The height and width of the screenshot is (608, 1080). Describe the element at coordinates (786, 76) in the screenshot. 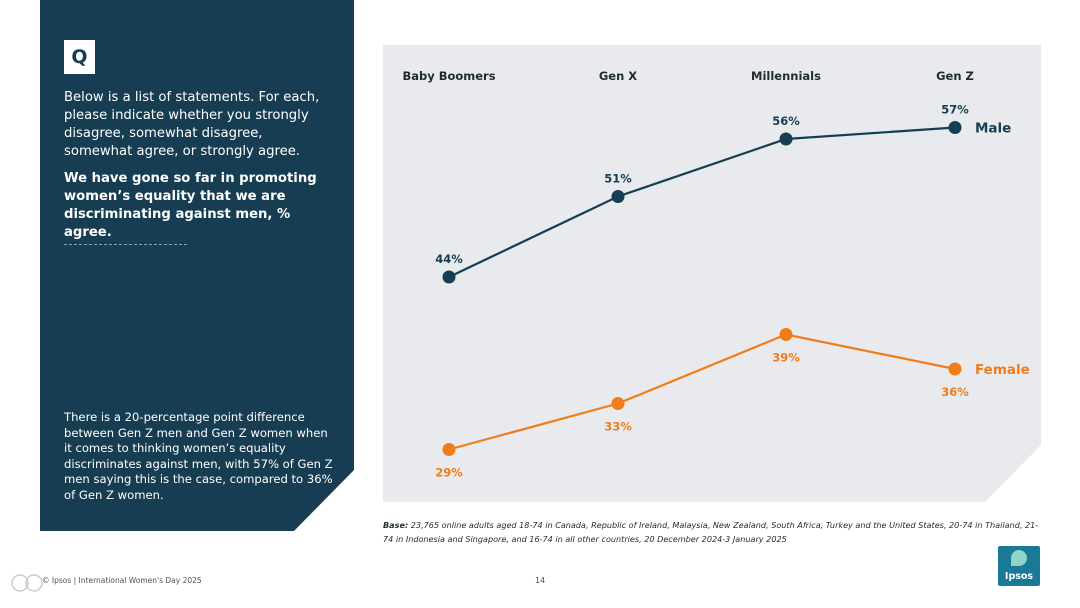

I see `category-label: Millennials` at that location.